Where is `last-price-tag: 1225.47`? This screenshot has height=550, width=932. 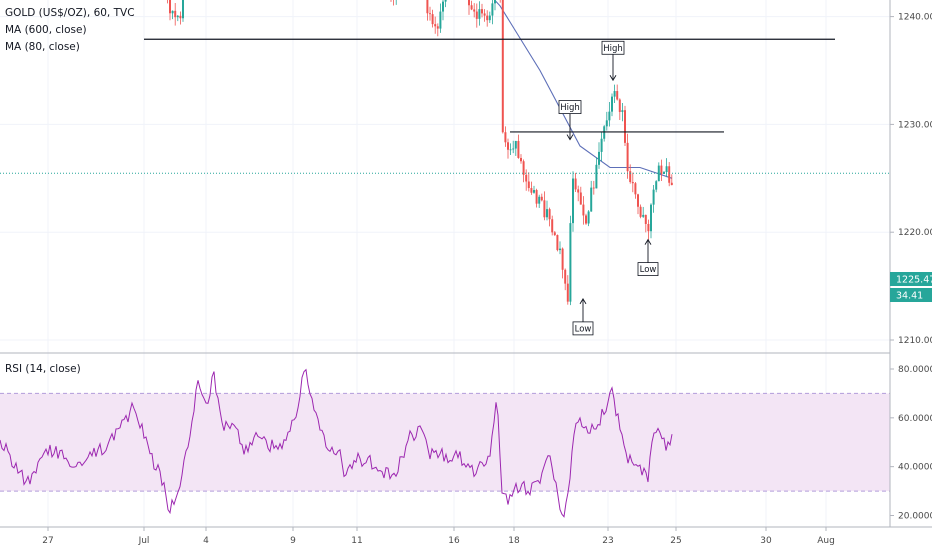 last-price-tag: 1225.47 is located at coordinates (911, 279).